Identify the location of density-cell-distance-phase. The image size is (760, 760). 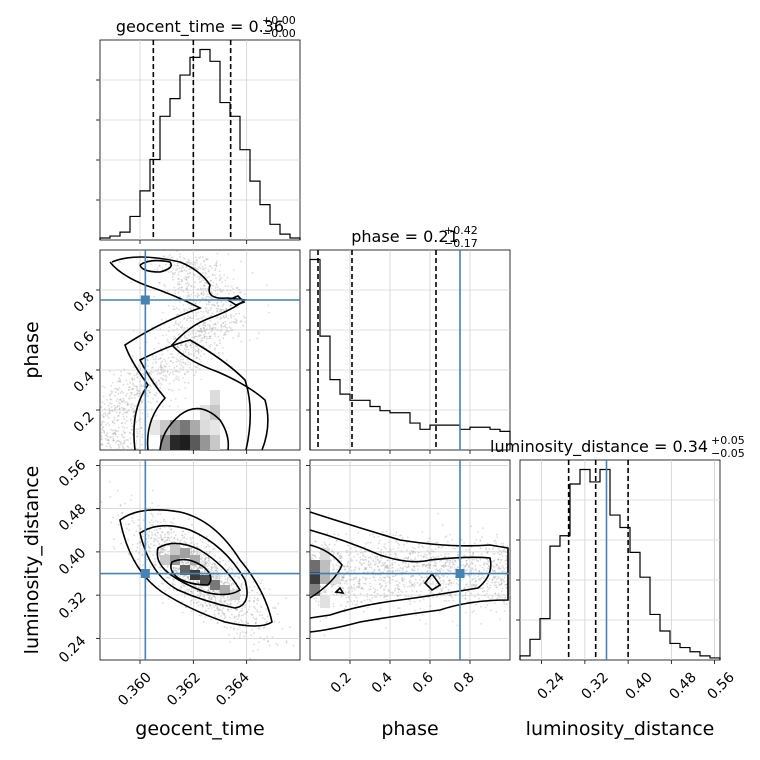
(315, 590).